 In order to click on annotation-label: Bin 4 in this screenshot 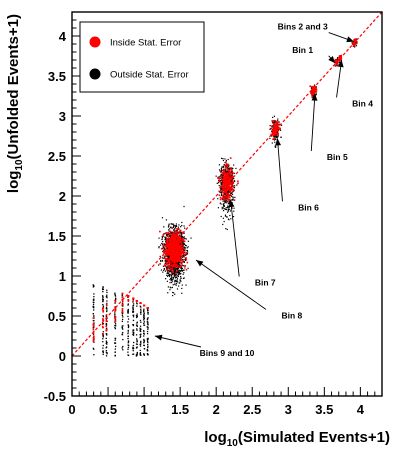, I will do `click(362, 103)`.